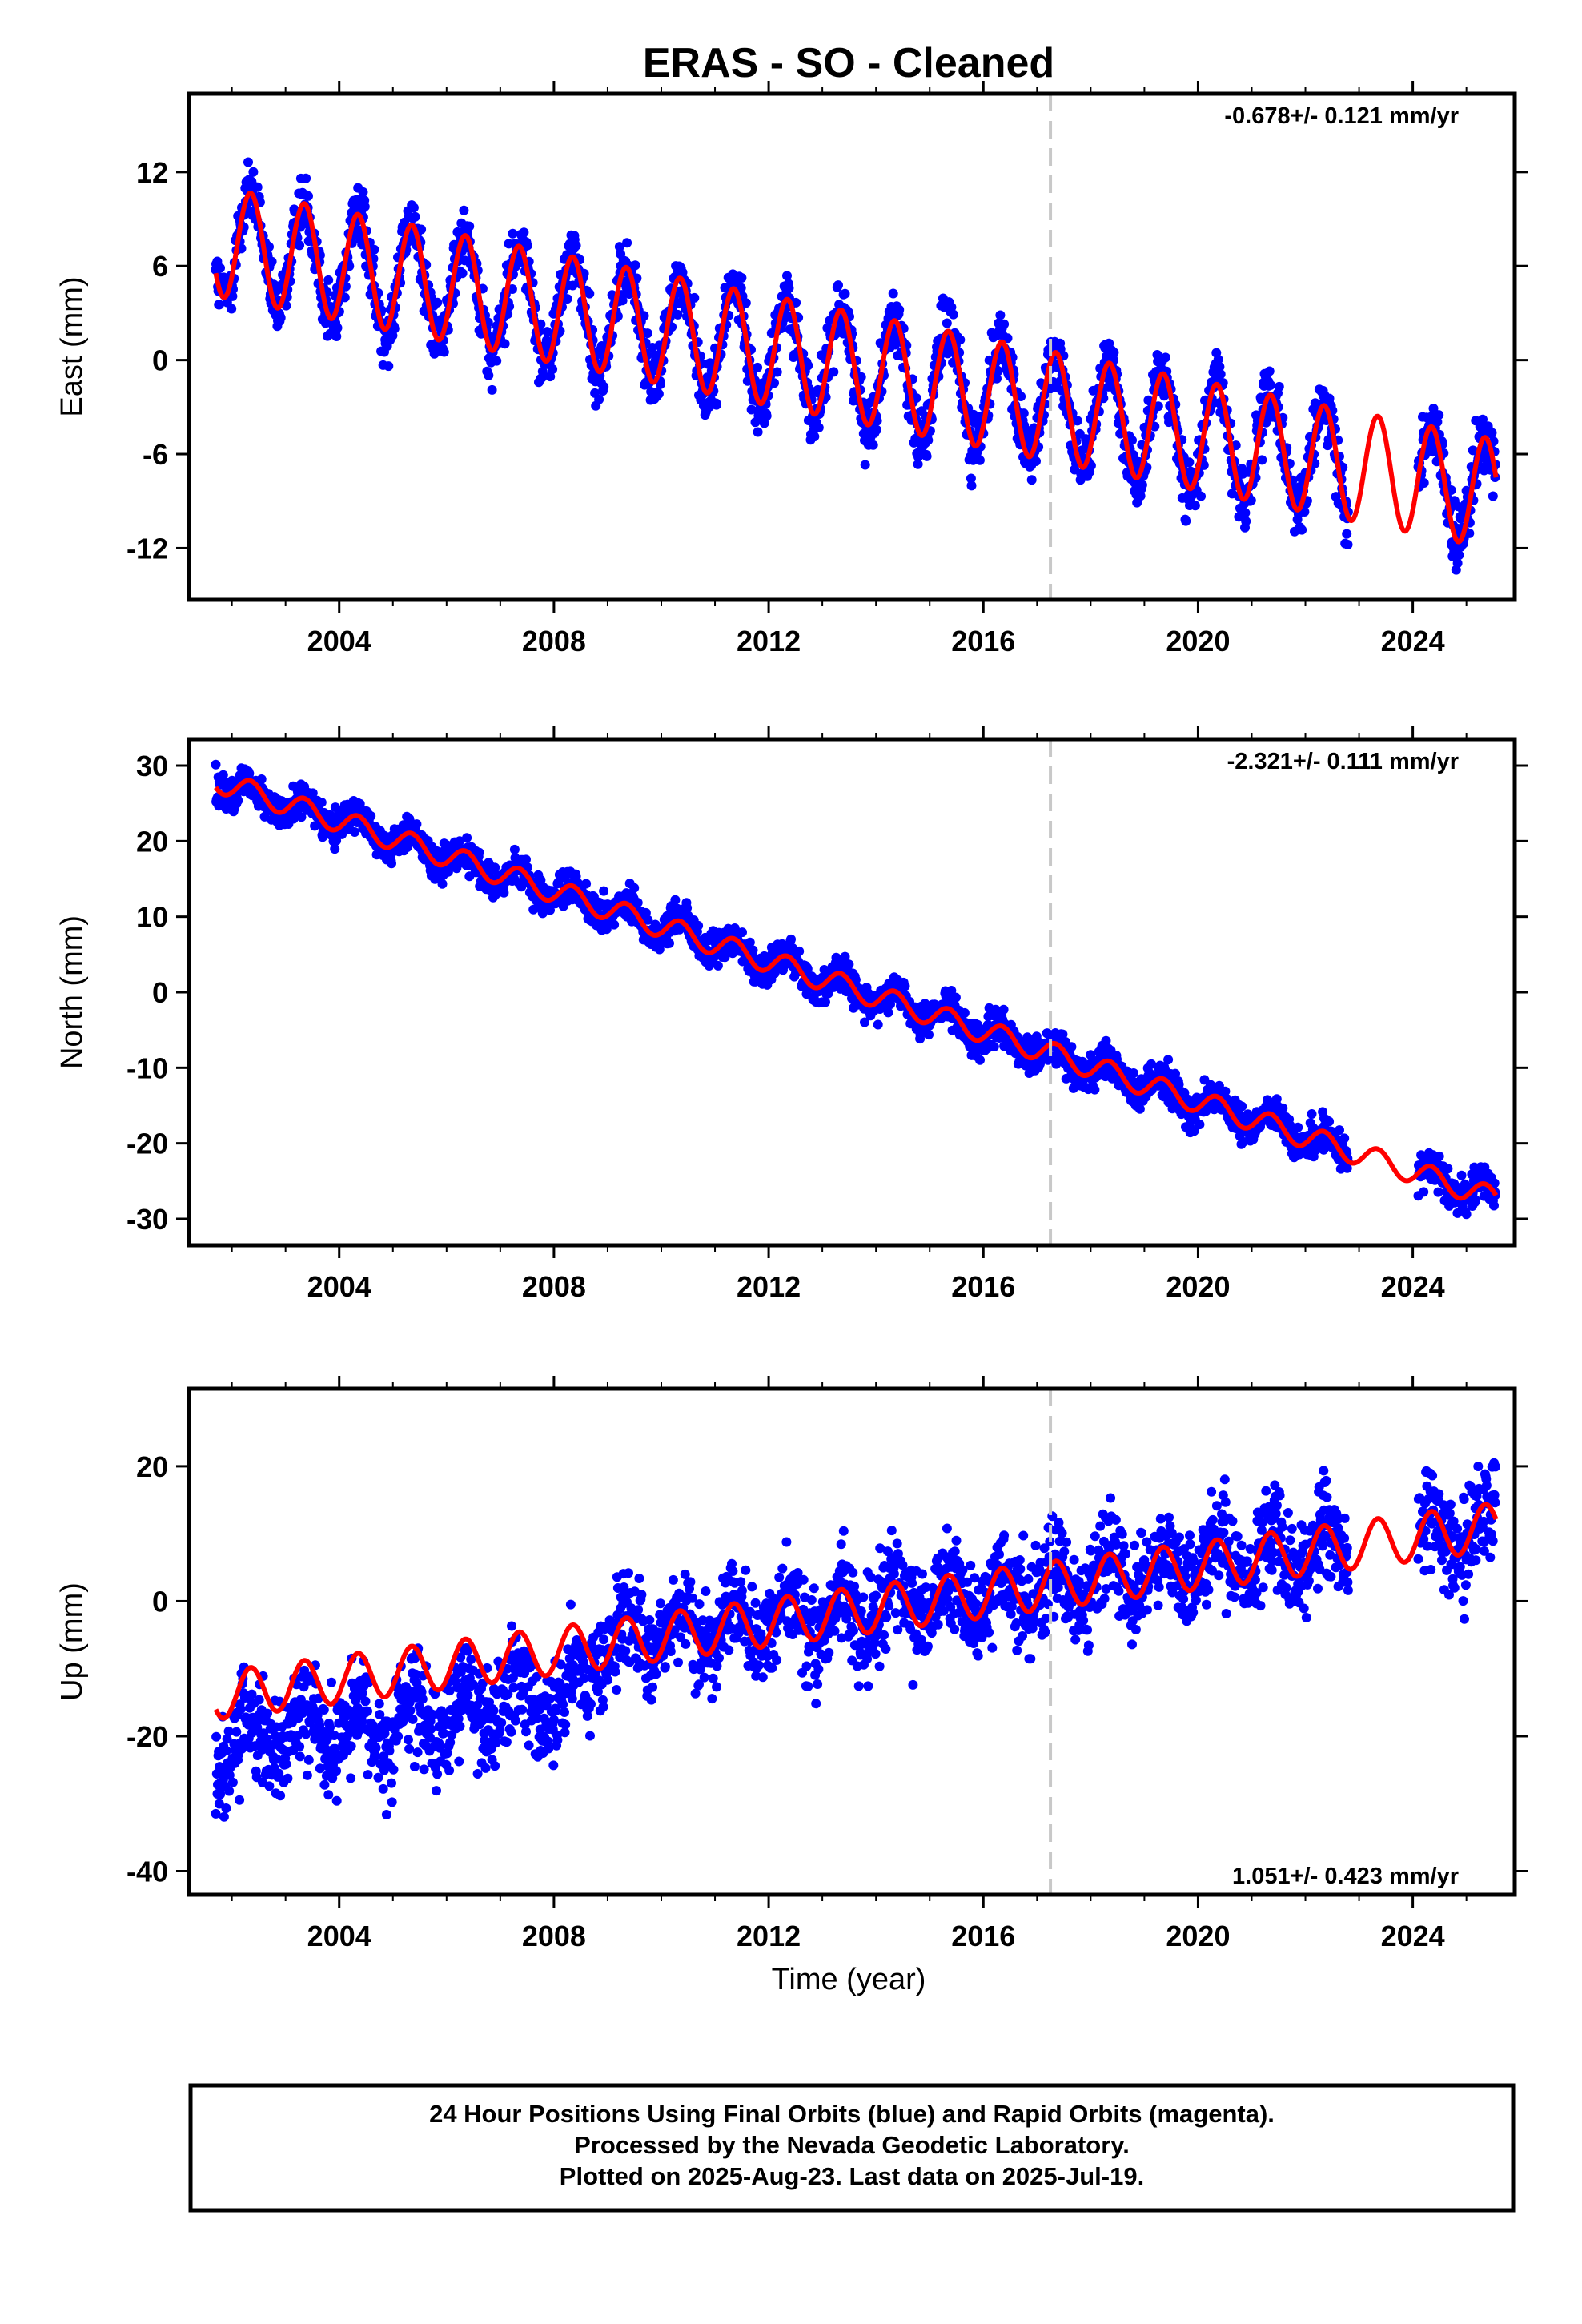  Describe the element at coordinates (1198, 641) in the screenshot. I see `x-tick-label: 2020` at that location.